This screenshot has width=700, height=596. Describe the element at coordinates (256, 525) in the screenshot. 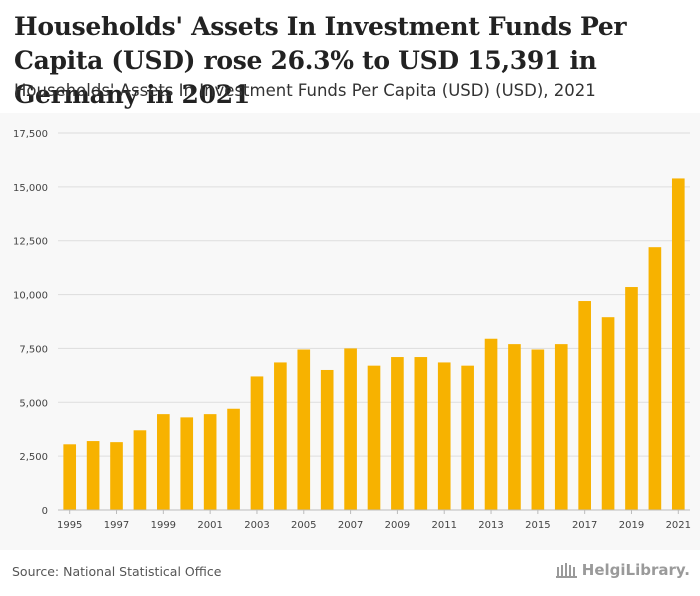

I see `x-tick-label: 2003` at that location.